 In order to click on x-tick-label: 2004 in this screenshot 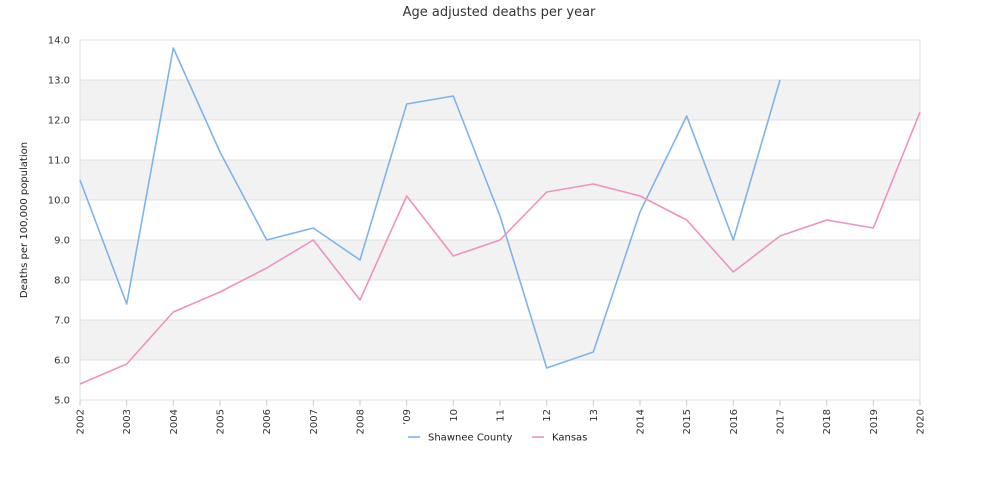, I will do `click(174, 421)`.